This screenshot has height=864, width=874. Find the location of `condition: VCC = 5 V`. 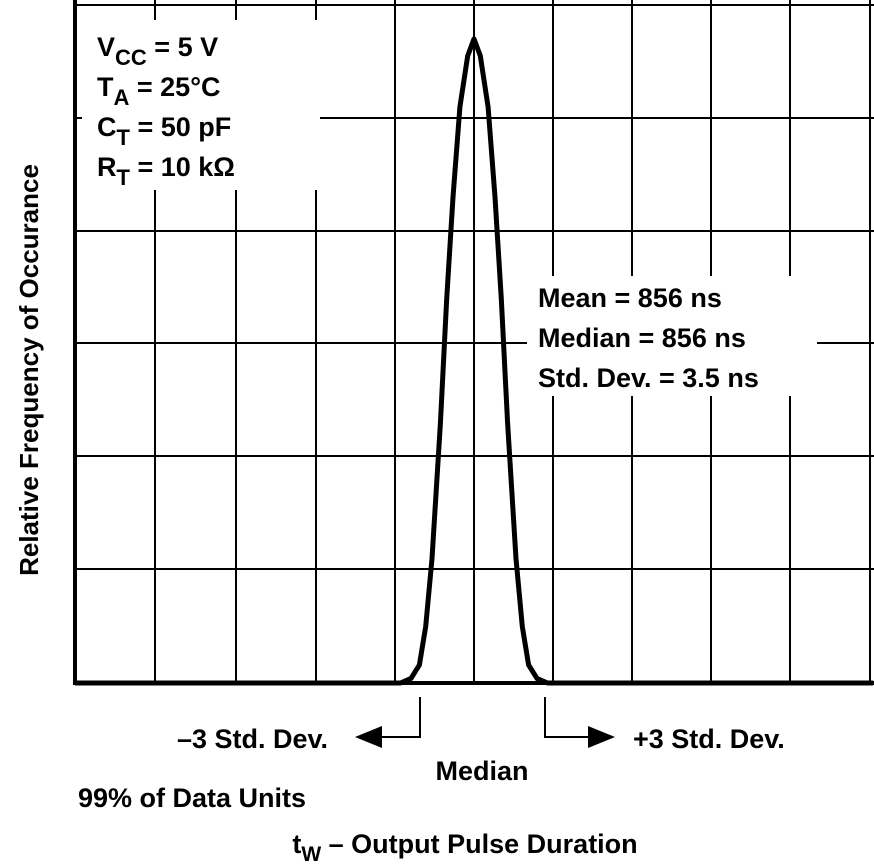

condition: VCC = 5 V is located at coordinates (157, 51).